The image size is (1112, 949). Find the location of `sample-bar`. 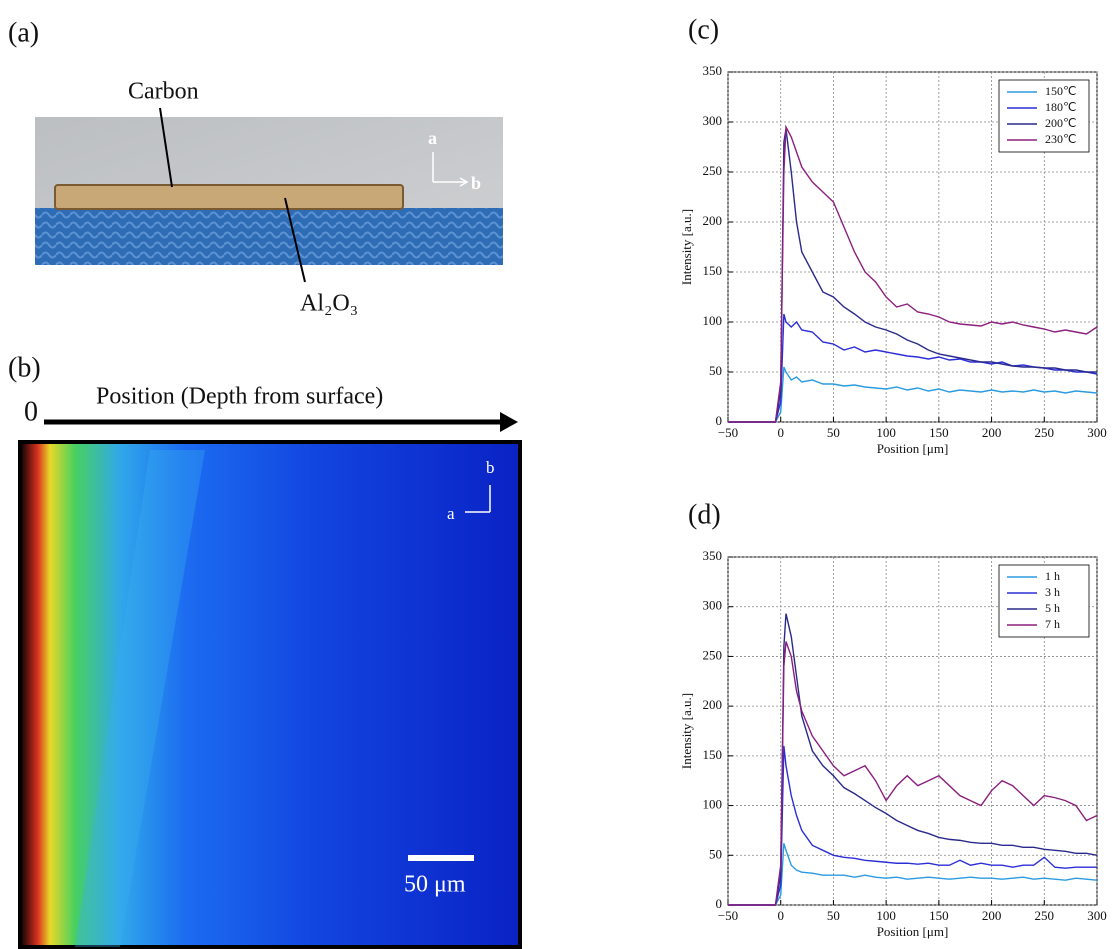

sample-bar is located at coordinates (229, 197).